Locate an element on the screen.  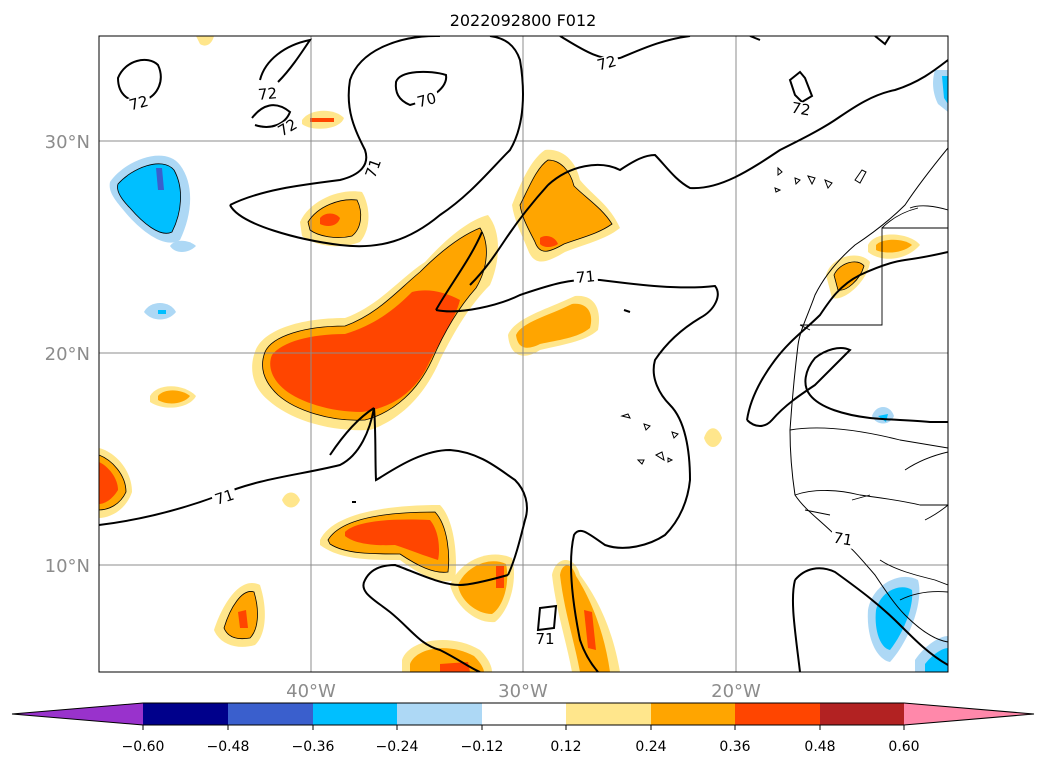
lat-tick-label: 10°N is located at coordinates (67, 566).